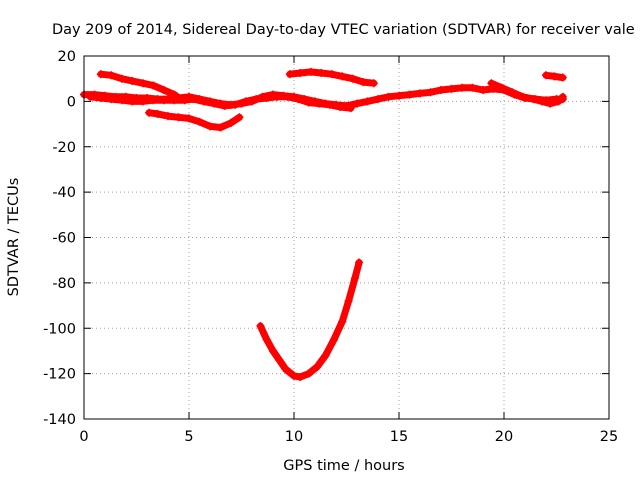  What do you see at coordinates (343, 466) in the screenshot?
I see `x-axis-label: GPS time / hours` at bounding box center [343, 466].